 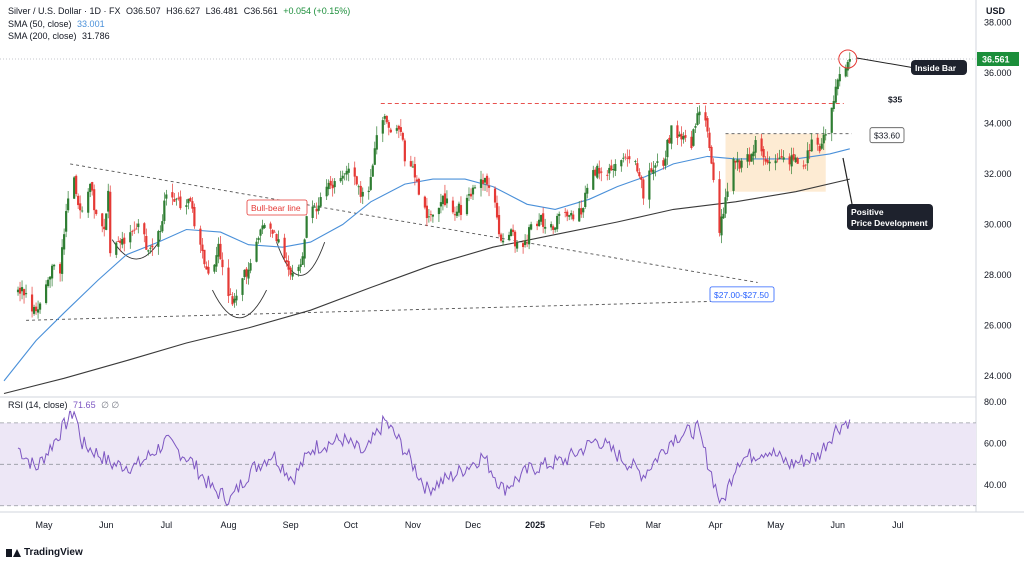 I want to click on label-33-60: $33.60, so click(x=887, y=135).